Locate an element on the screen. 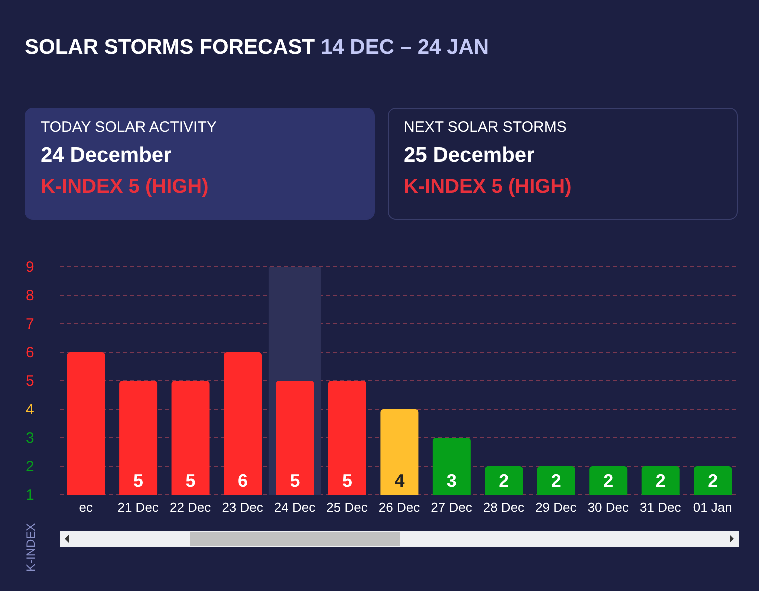  y-tick-label: 3 is located at coordinates (30, 438).